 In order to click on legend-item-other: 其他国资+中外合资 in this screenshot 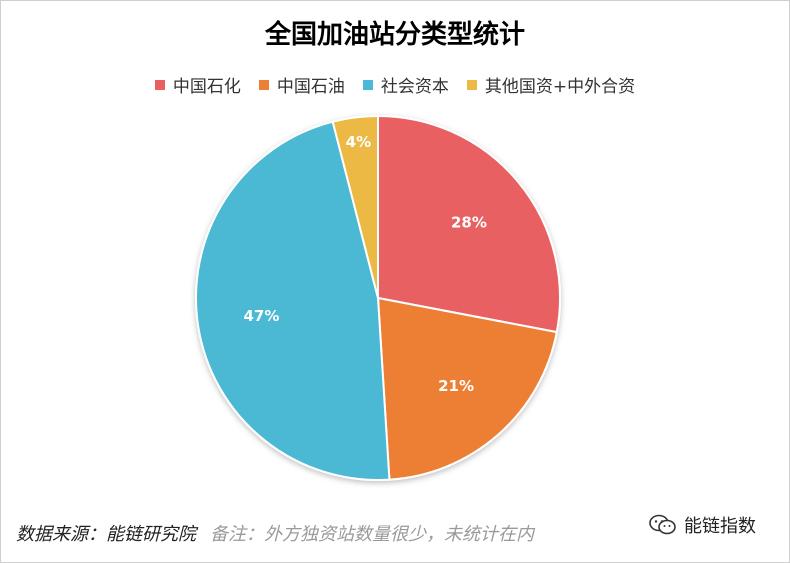, I will do `click(551, 84)`.